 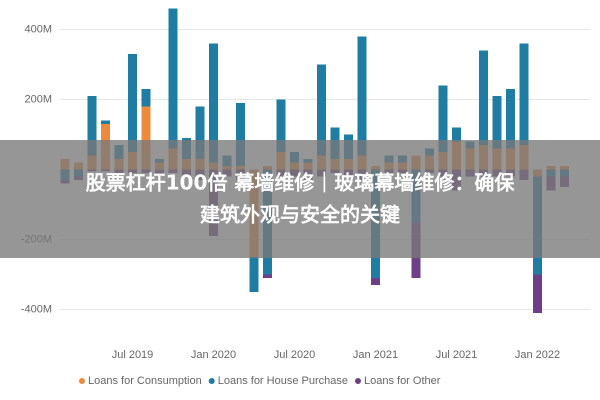 I want to click on x-tick-label: Jan 2022, so click(x=537, y=355).